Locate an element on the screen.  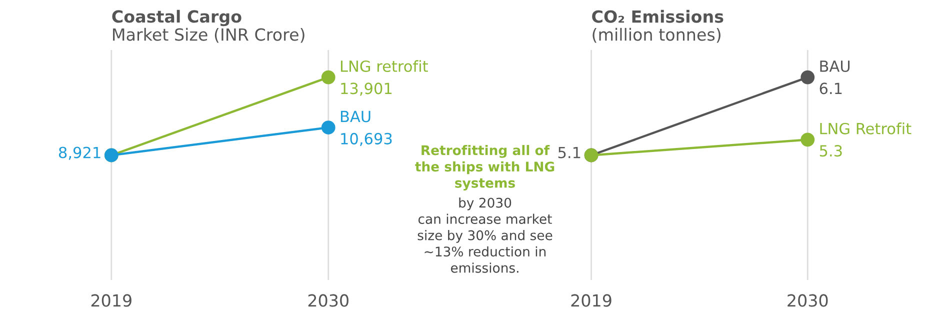
text: by 2030 can increase market size by 30% and see ~13% reduction in emissions. is located at coordinates (485, 235).